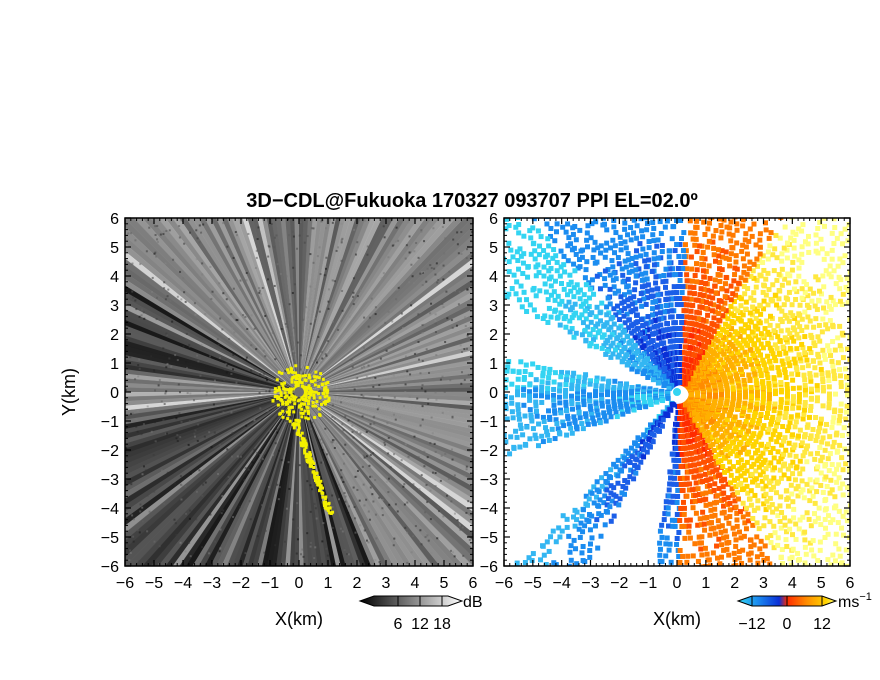 The width and height of the screenshot is (880, 680). Describe the element at coordinates (473, 583) in the screenshot. I see `x-tick-label: 6` at that location.